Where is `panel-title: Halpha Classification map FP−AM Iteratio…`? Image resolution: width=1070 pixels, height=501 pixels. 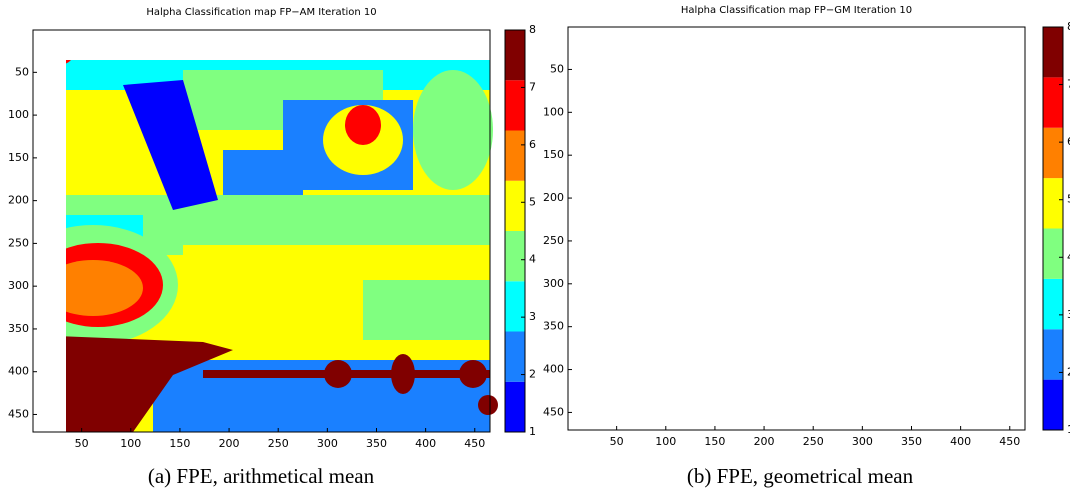 panel-title: Halpha Classification map FP−AM Iteratio… is located at coordinates (261, 12).